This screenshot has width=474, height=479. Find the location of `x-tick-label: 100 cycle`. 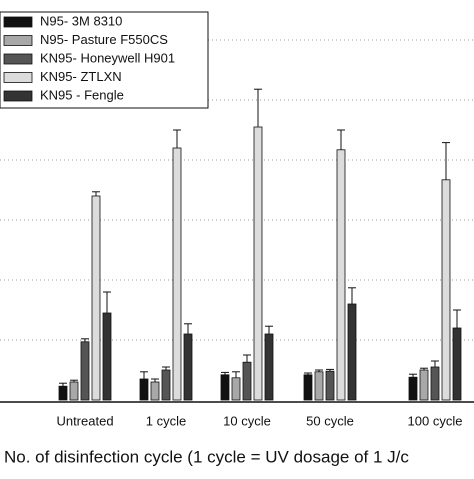

x-tick-label: 100 cycle is located at coordinates (435, 420).